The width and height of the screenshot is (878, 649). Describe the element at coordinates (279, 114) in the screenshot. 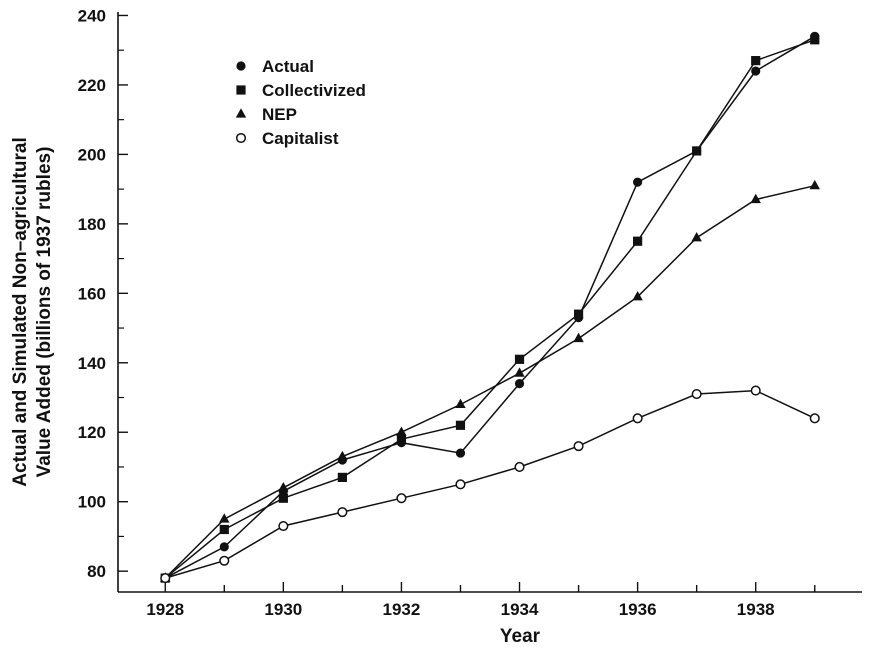

I see `legend-label-nep: NEP` at that location.